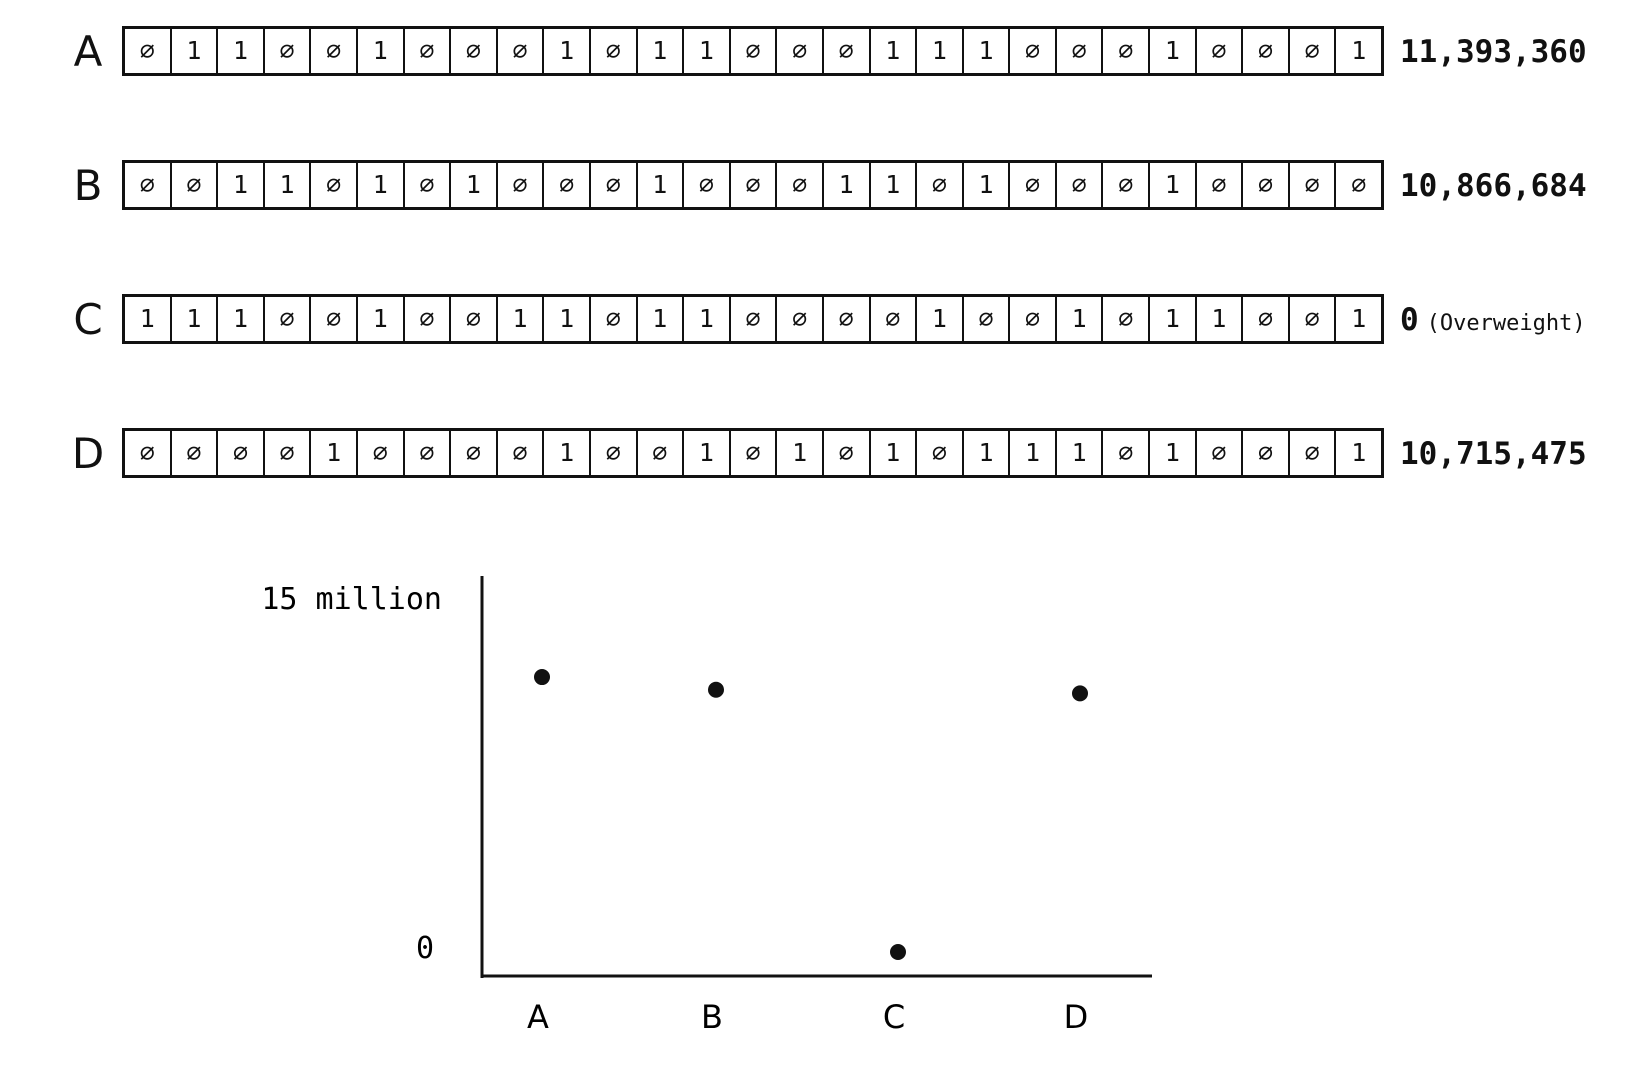 The width and height of the screenshot is (1638, 1082). I want to click on bit-string: ∅ ∅ 1 1 ∅ 1 ∅ 1 ∅ ∅ ∅ 1 ∅ ∅ ∅ 1 1 ∅ 1 ∅ ∅ ∅ 1 ∅ ∅ ∅ ∅, so click(753, 185).